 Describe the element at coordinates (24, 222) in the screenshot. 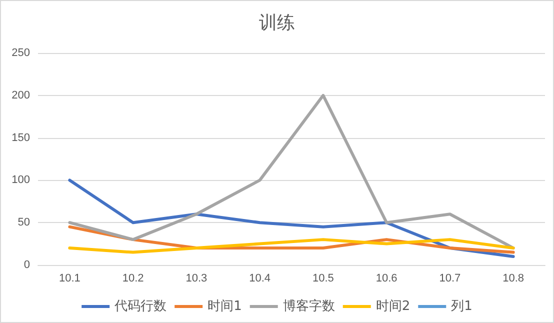

I see `y-tick-label: 50` at that location.